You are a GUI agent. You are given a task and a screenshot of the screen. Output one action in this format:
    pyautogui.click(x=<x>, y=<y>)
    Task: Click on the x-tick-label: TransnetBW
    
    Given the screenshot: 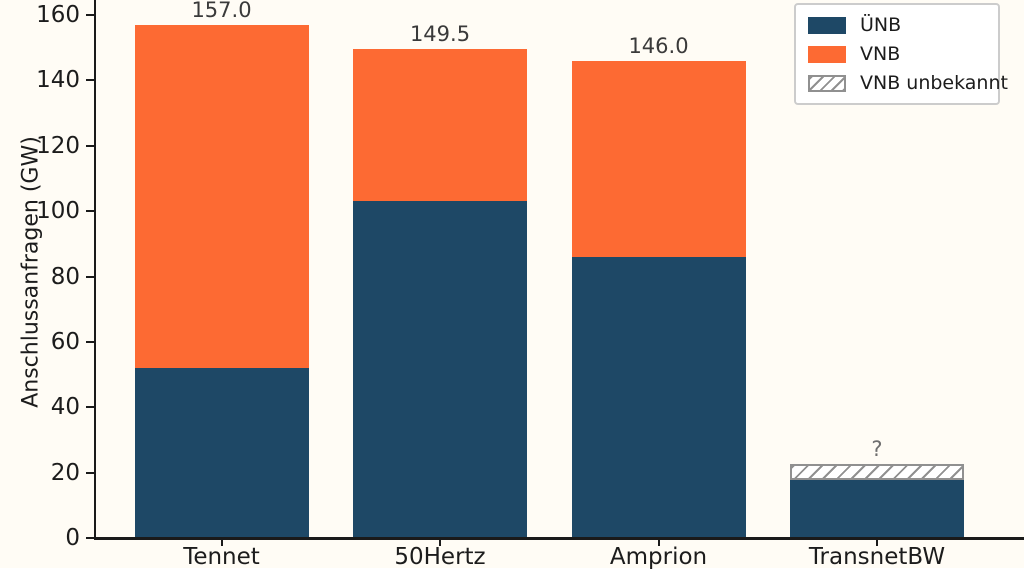 What is the action you would take?
    pyautogui.click(x=877, y=557)
    